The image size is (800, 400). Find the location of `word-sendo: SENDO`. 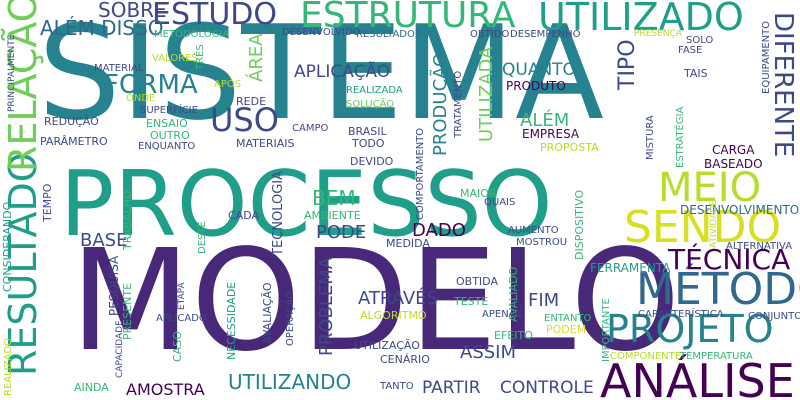

word-sendo: SENDO is located at coordinates (703, 227).